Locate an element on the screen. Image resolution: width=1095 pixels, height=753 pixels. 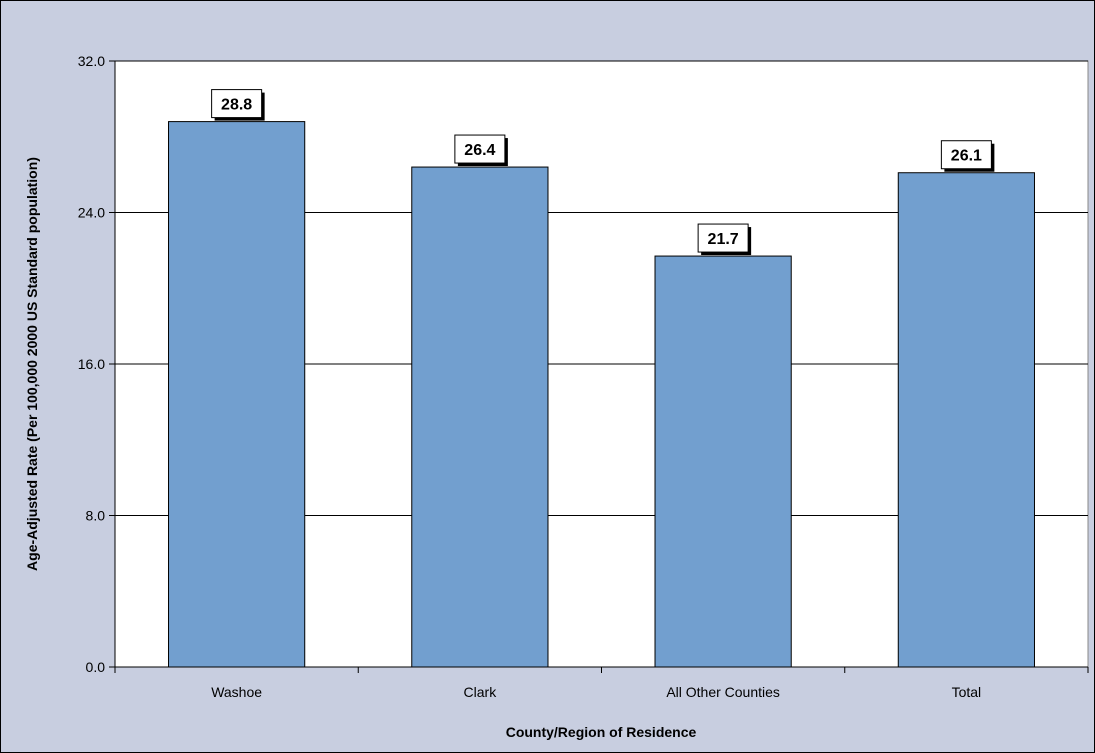
y-tick-label: 32.0 is located at coordinates (91, 61).